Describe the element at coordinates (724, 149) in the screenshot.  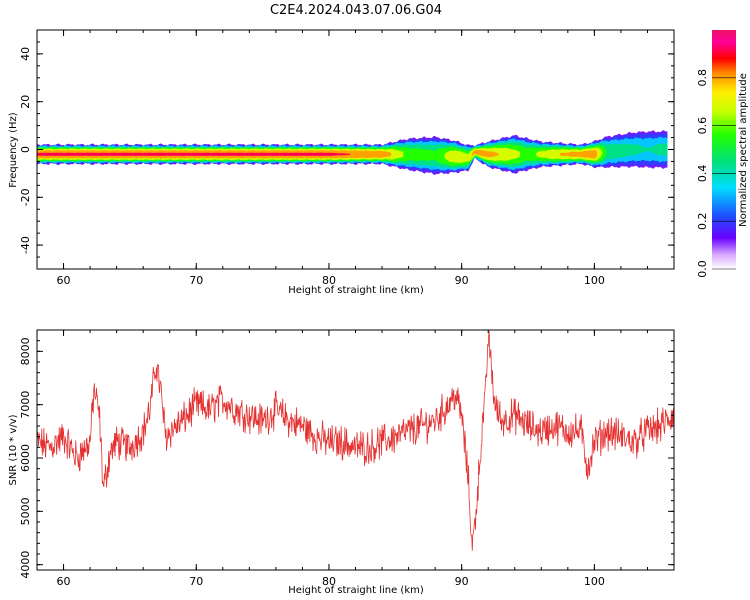
I see `colorbar-gradient` at that location.